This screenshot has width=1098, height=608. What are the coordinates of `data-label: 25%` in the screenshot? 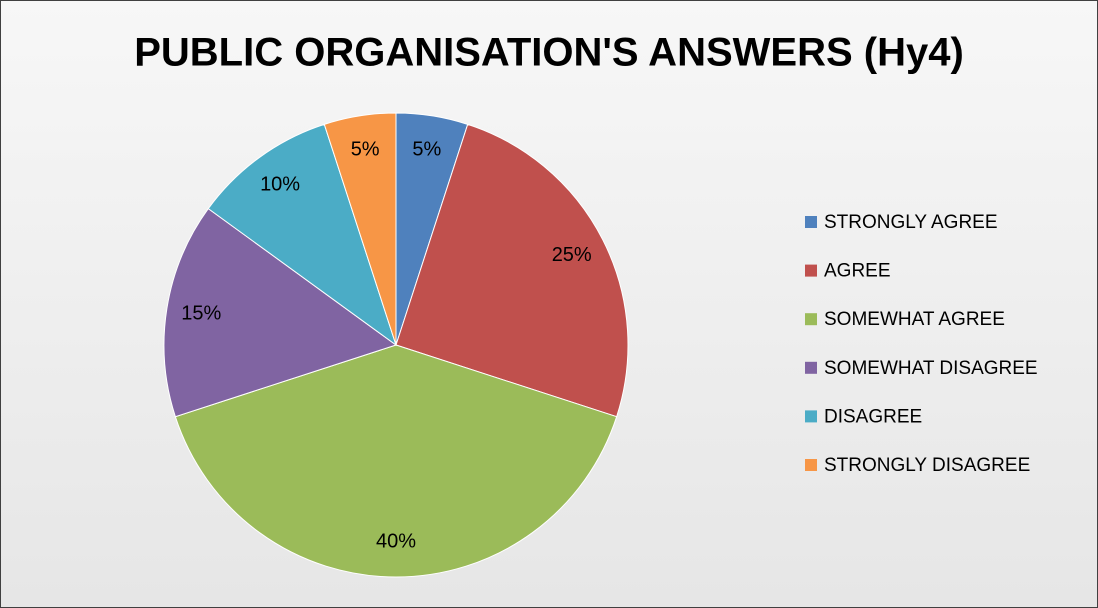 It's located at (572, 255).